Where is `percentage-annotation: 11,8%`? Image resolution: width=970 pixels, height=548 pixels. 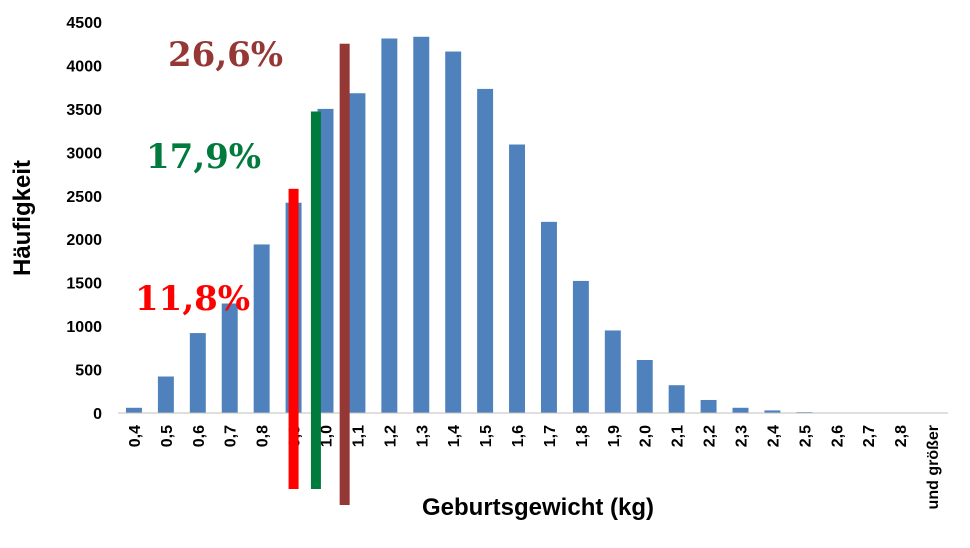
percentage-annotation: 11,8% is located at coordinates (192, 299).